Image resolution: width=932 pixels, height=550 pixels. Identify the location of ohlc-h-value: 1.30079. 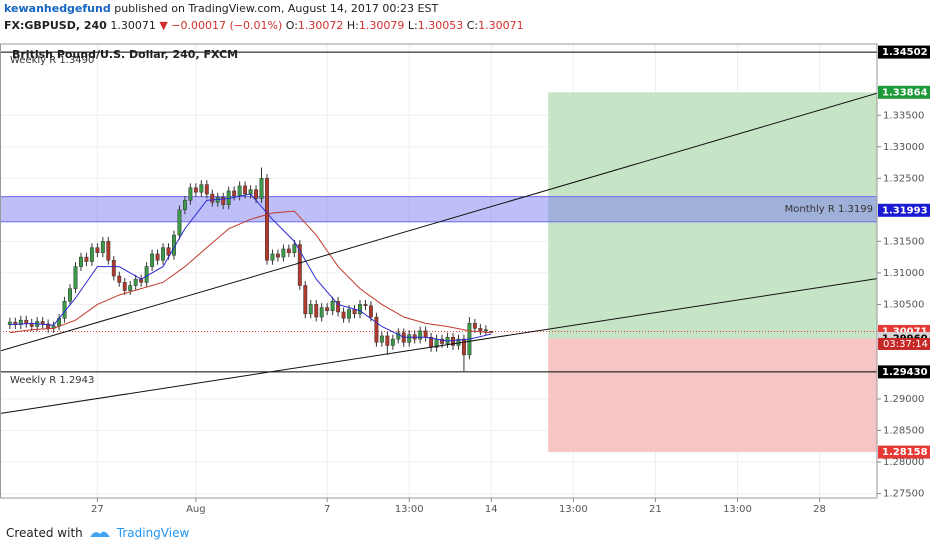
(381, 25).